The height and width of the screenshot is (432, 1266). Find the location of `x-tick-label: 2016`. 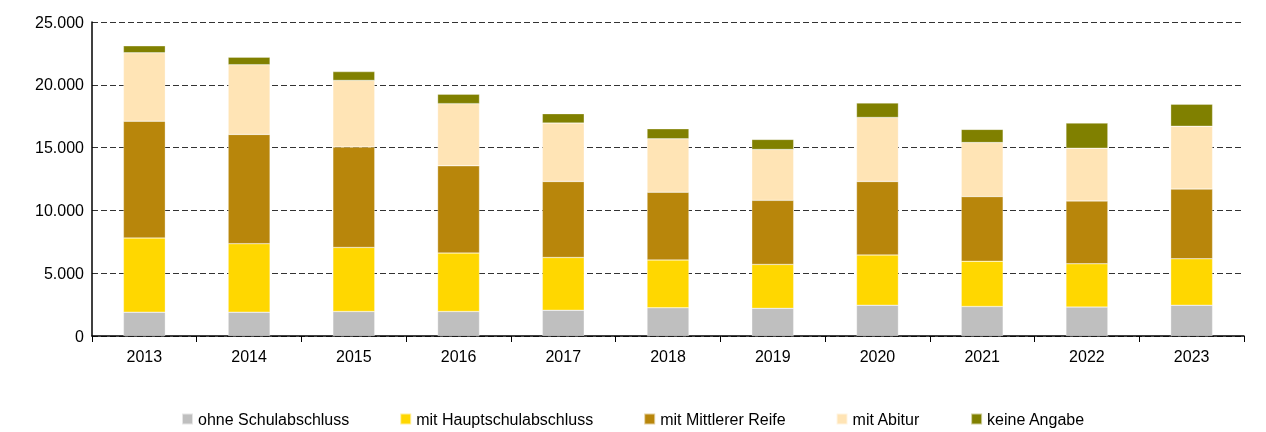

x-tick-label: 2016 is located at coordinates (458, 356).